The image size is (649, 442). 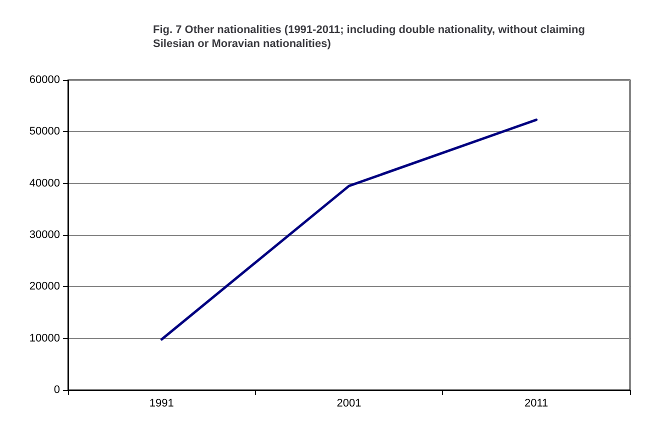 What do you see at coordinates (44, 235) in the screenshot?
I see `y-tick-label: 30000` at bounding box center [44, 235].